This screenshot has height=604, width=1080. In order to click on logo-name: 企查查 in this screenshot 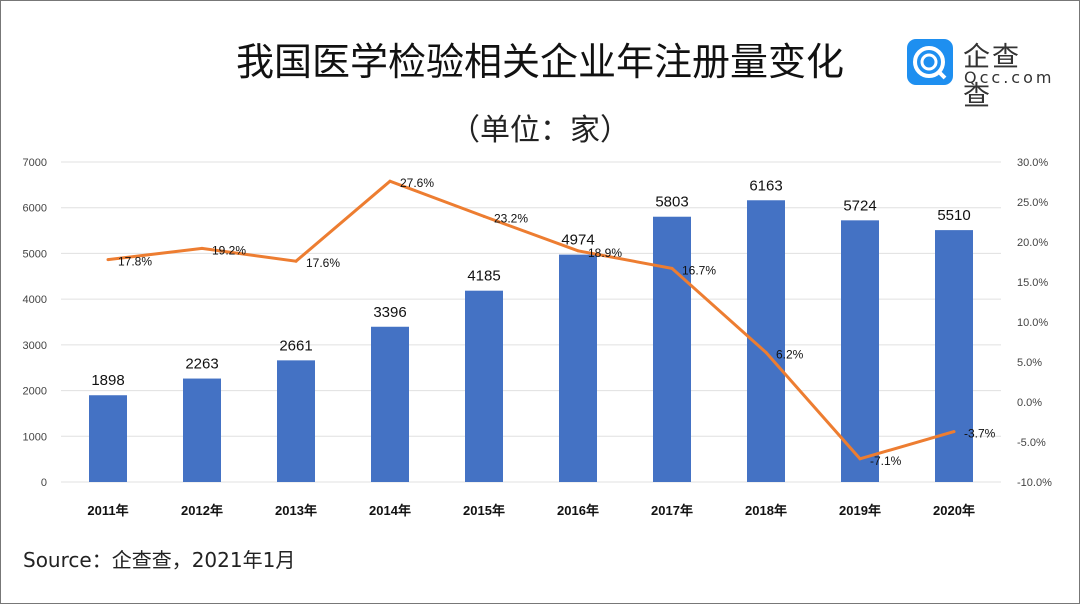, I will do `click(992, 77)`.